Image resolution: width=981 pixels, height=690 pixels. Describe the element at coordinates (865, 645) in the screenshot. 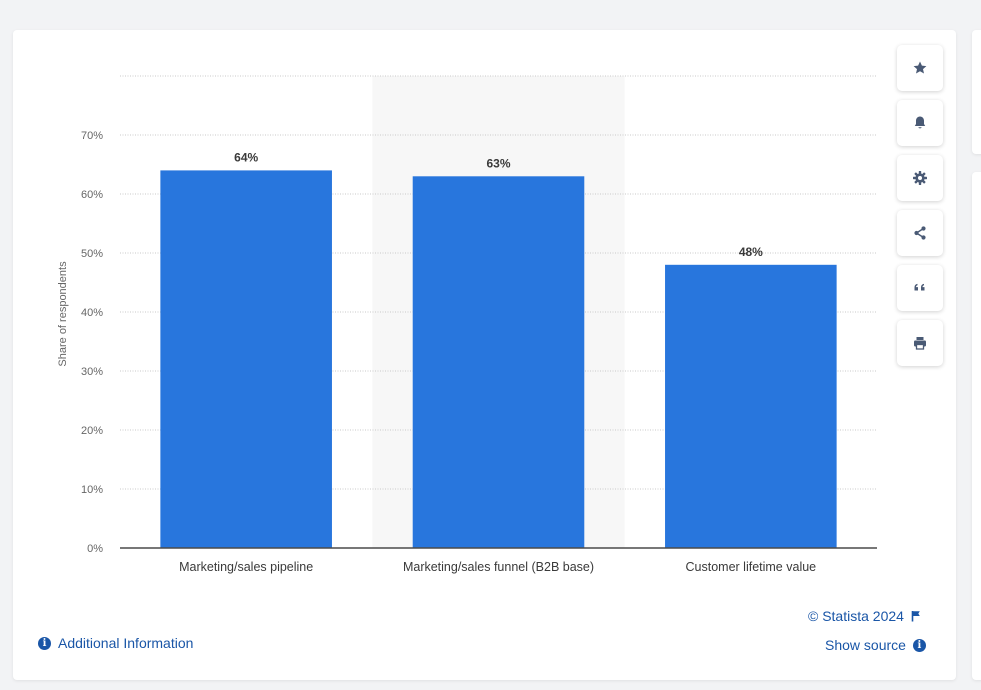

I see `show-source-text: Show source` at that location.